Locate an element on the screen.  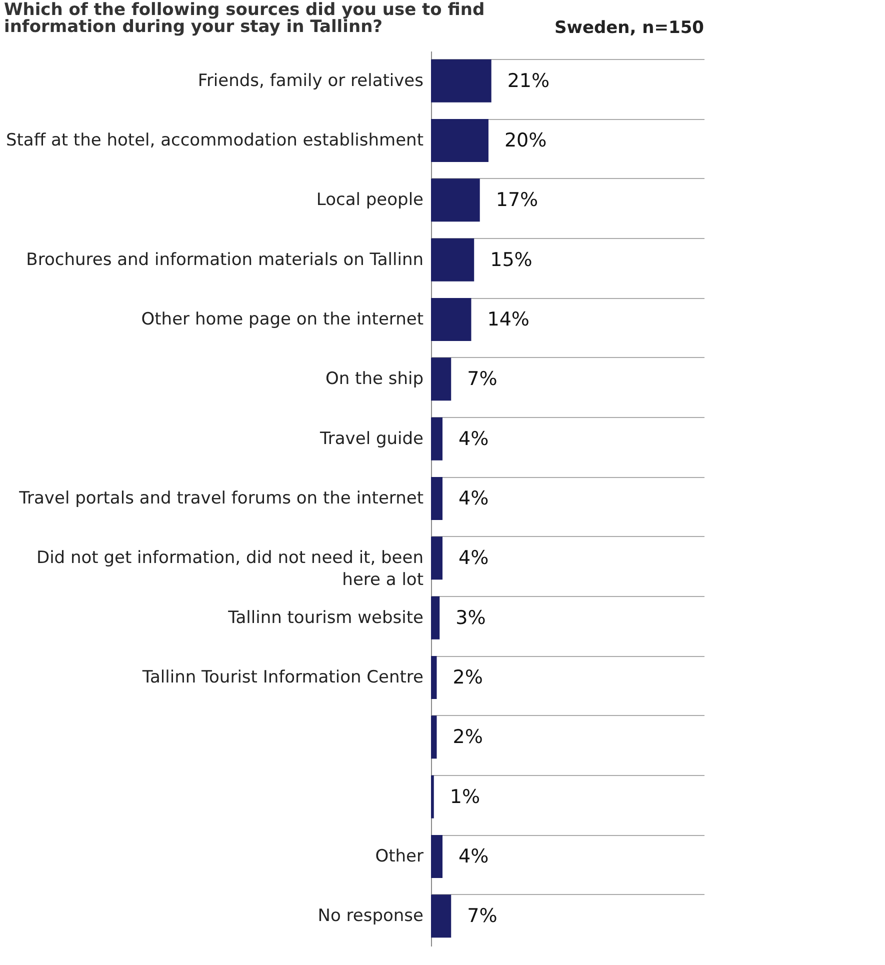
y-tick-label: On the ship is located at coordinates (374, 379).